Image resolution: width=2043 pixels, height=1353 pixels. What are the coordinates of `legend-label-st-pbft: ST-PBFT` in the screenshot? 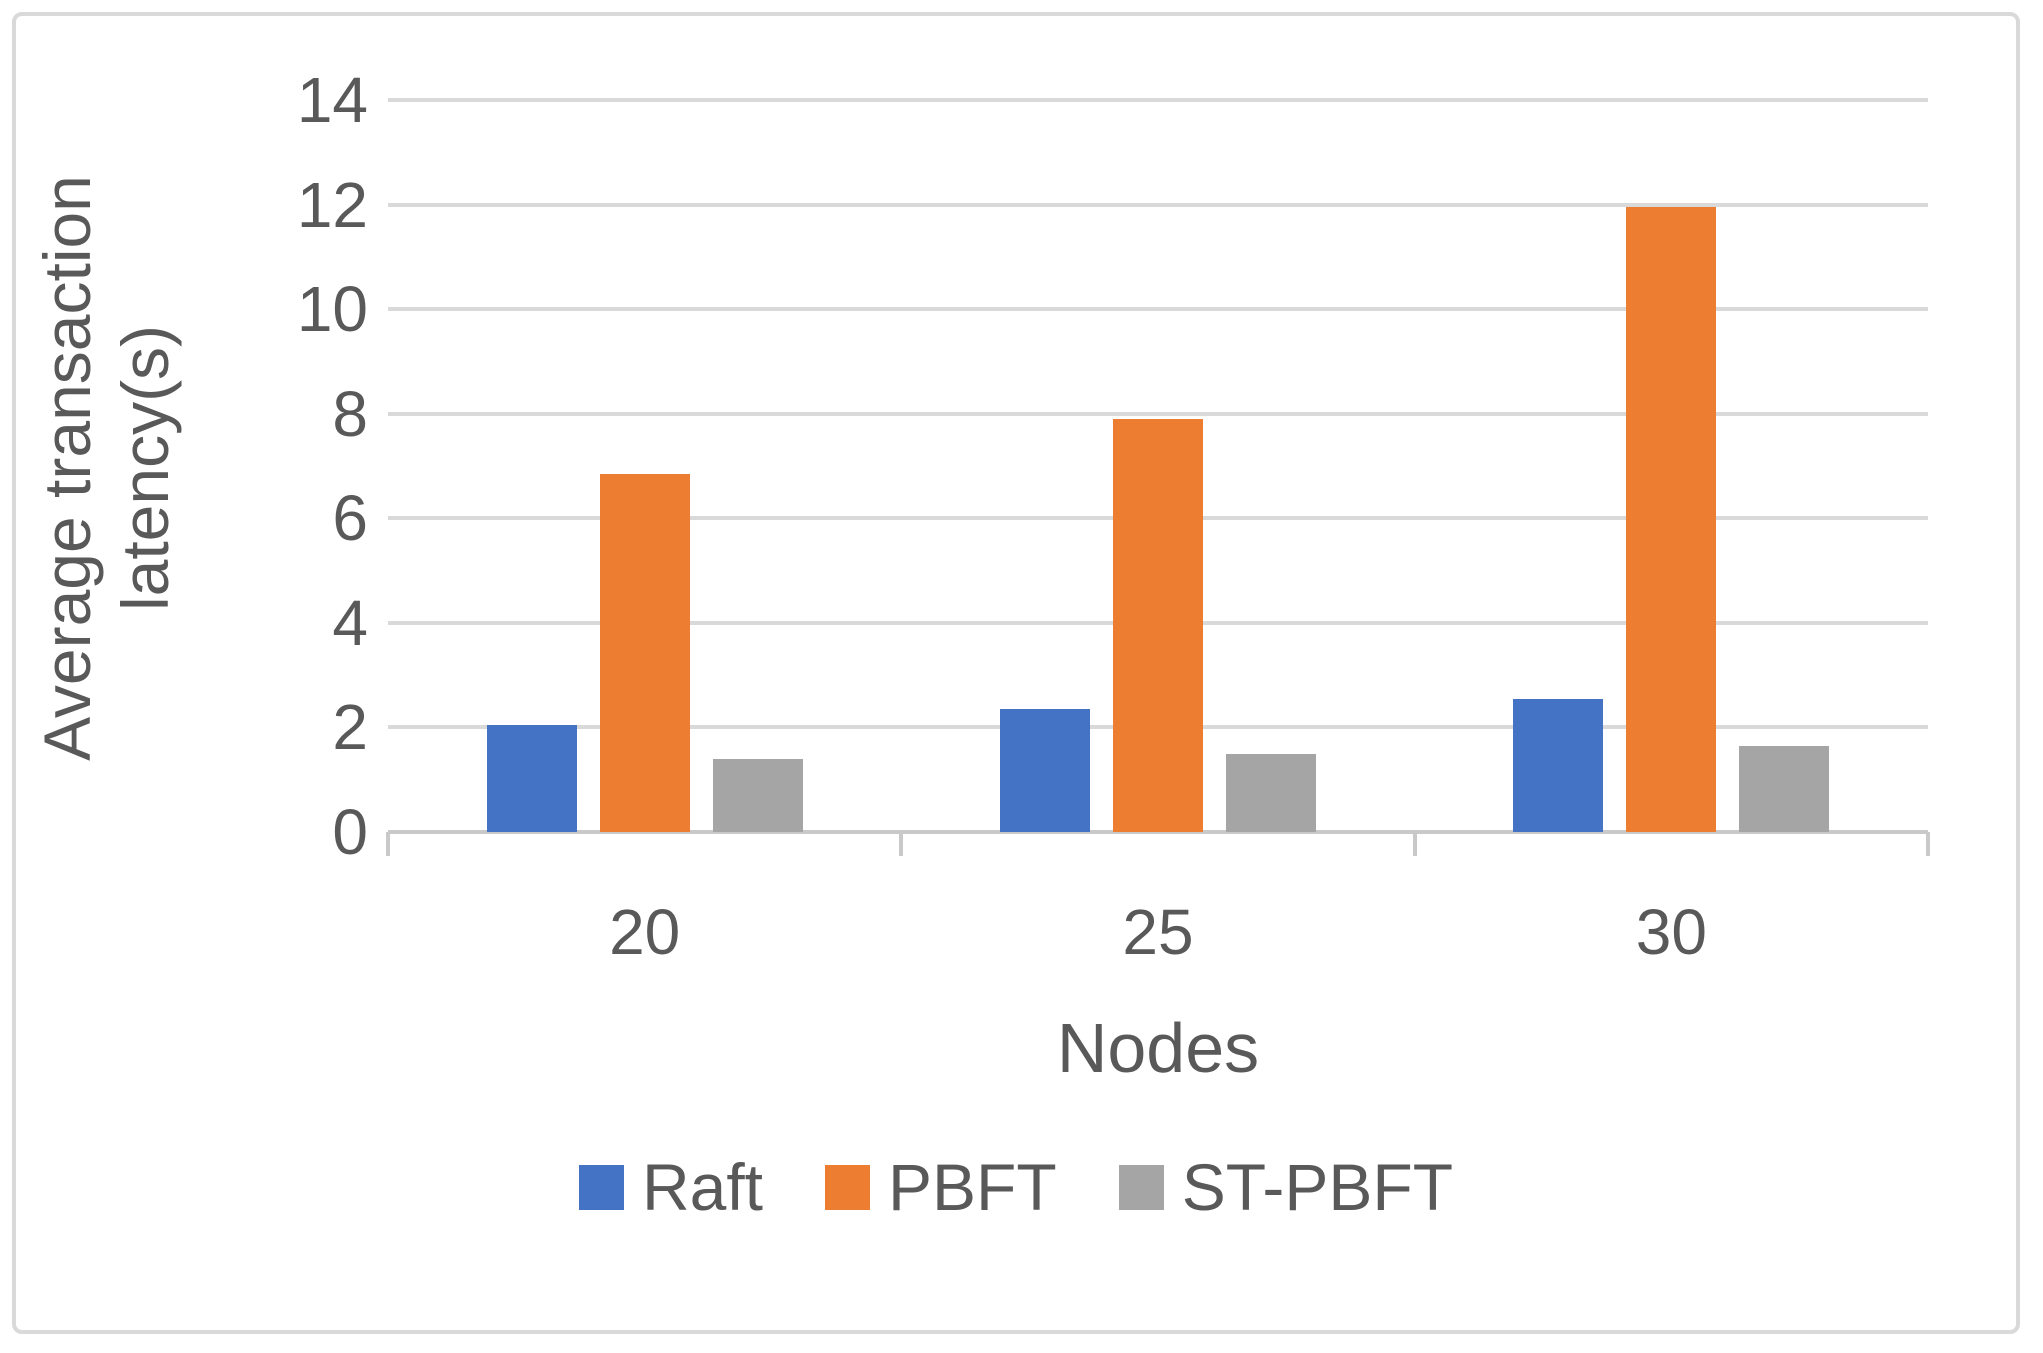 It's located at (1317, 1187).